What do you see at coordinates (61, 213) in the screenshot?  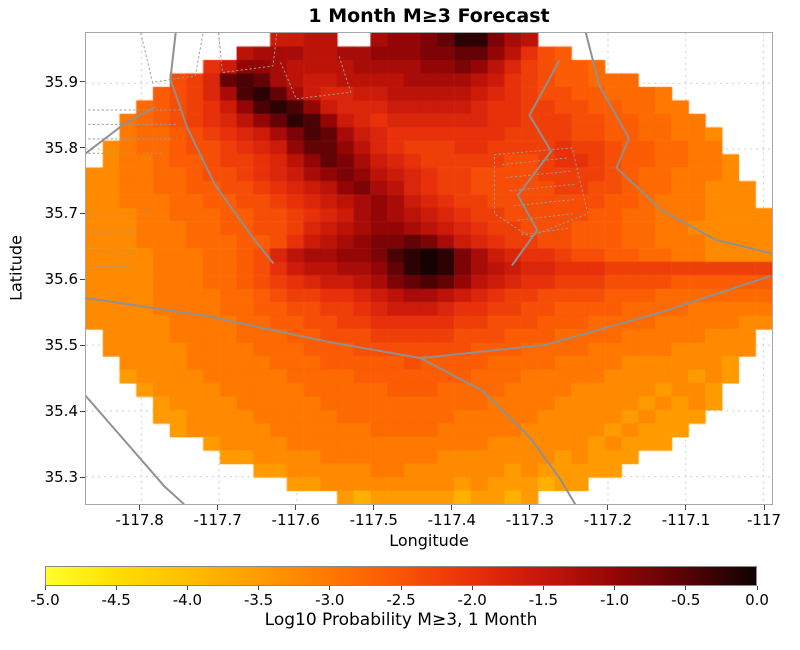 I see `y-tick-label: 35.7` at bounding box center [61, 213].